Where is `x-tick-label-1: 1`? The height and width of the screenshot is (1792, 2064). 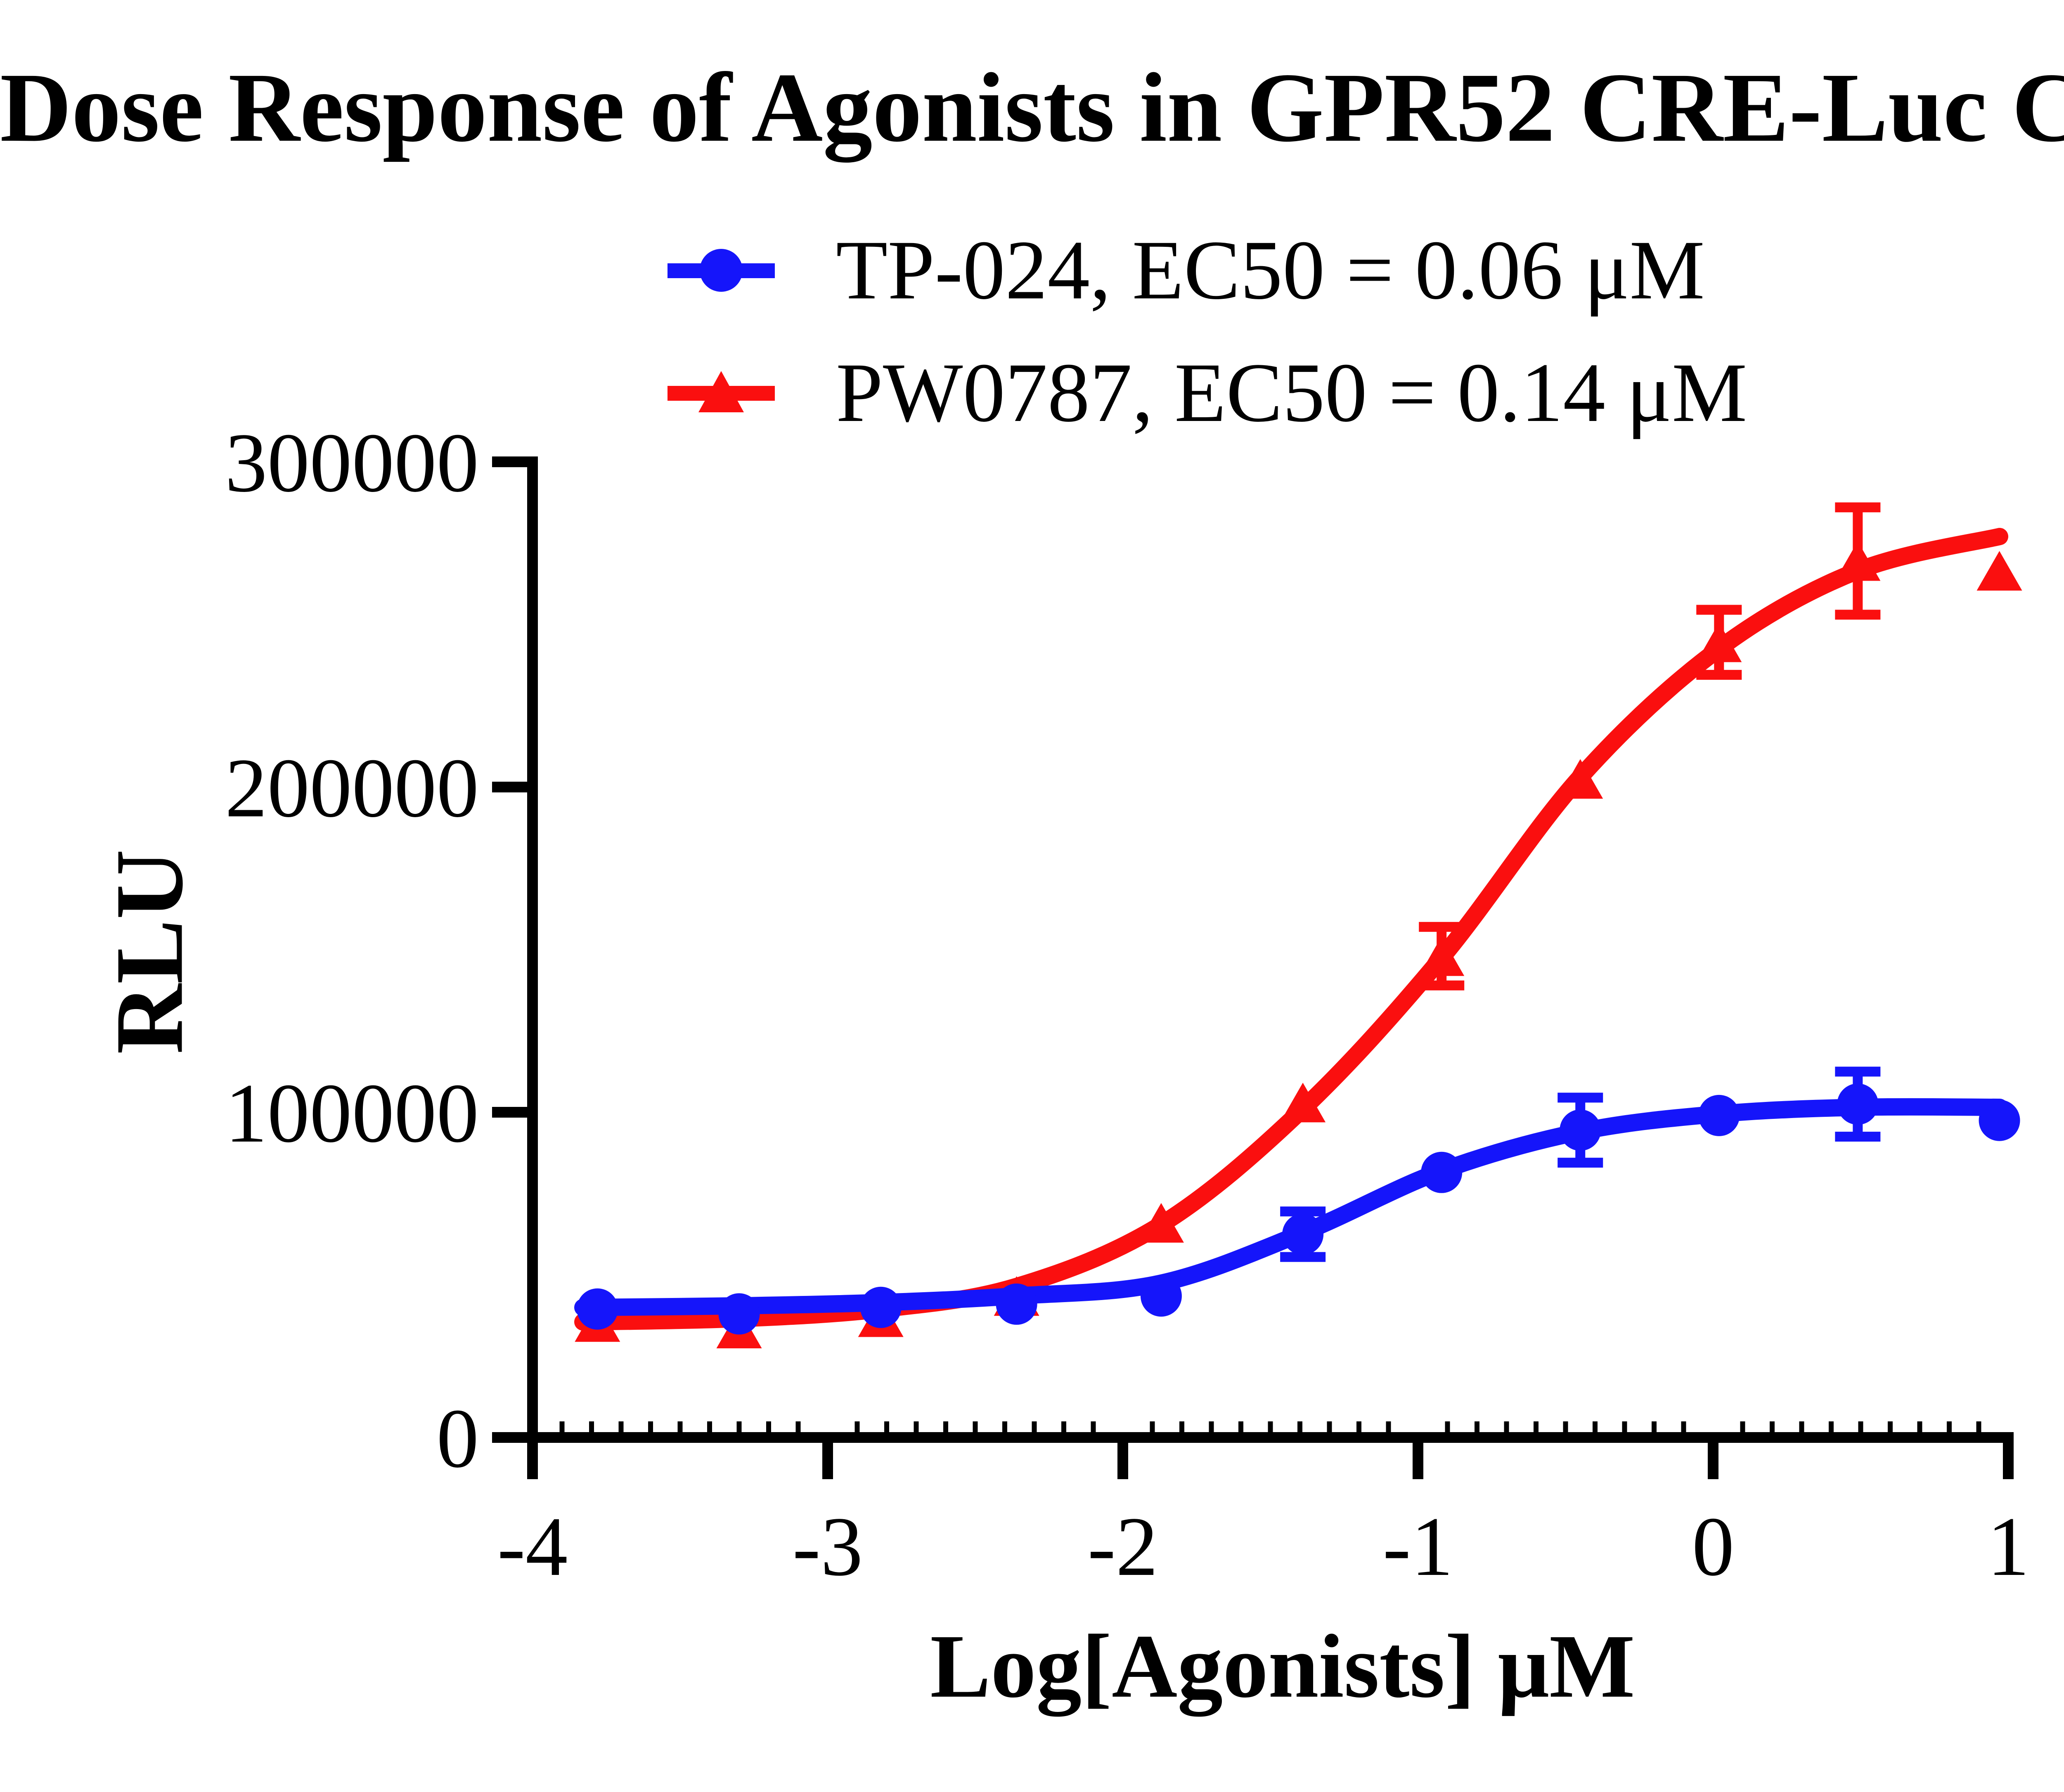 x-tick-label-1: 1 is located at coordinates (2008, 1547).